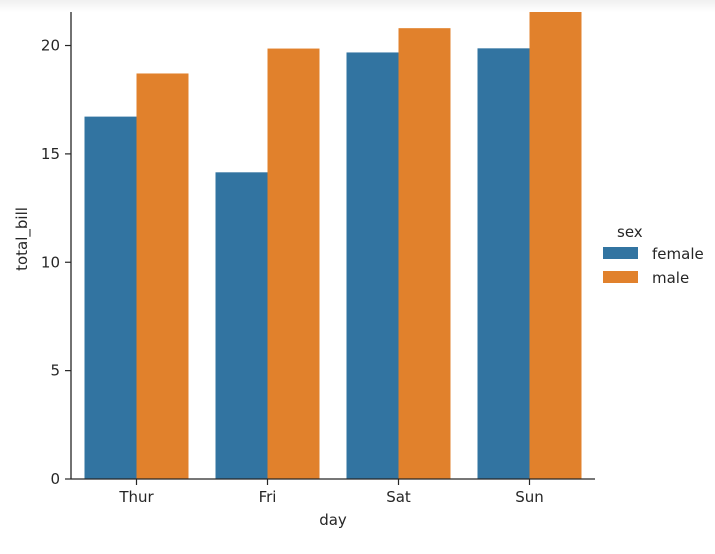  I want to click on bar-female-thur, so click(110, 297).